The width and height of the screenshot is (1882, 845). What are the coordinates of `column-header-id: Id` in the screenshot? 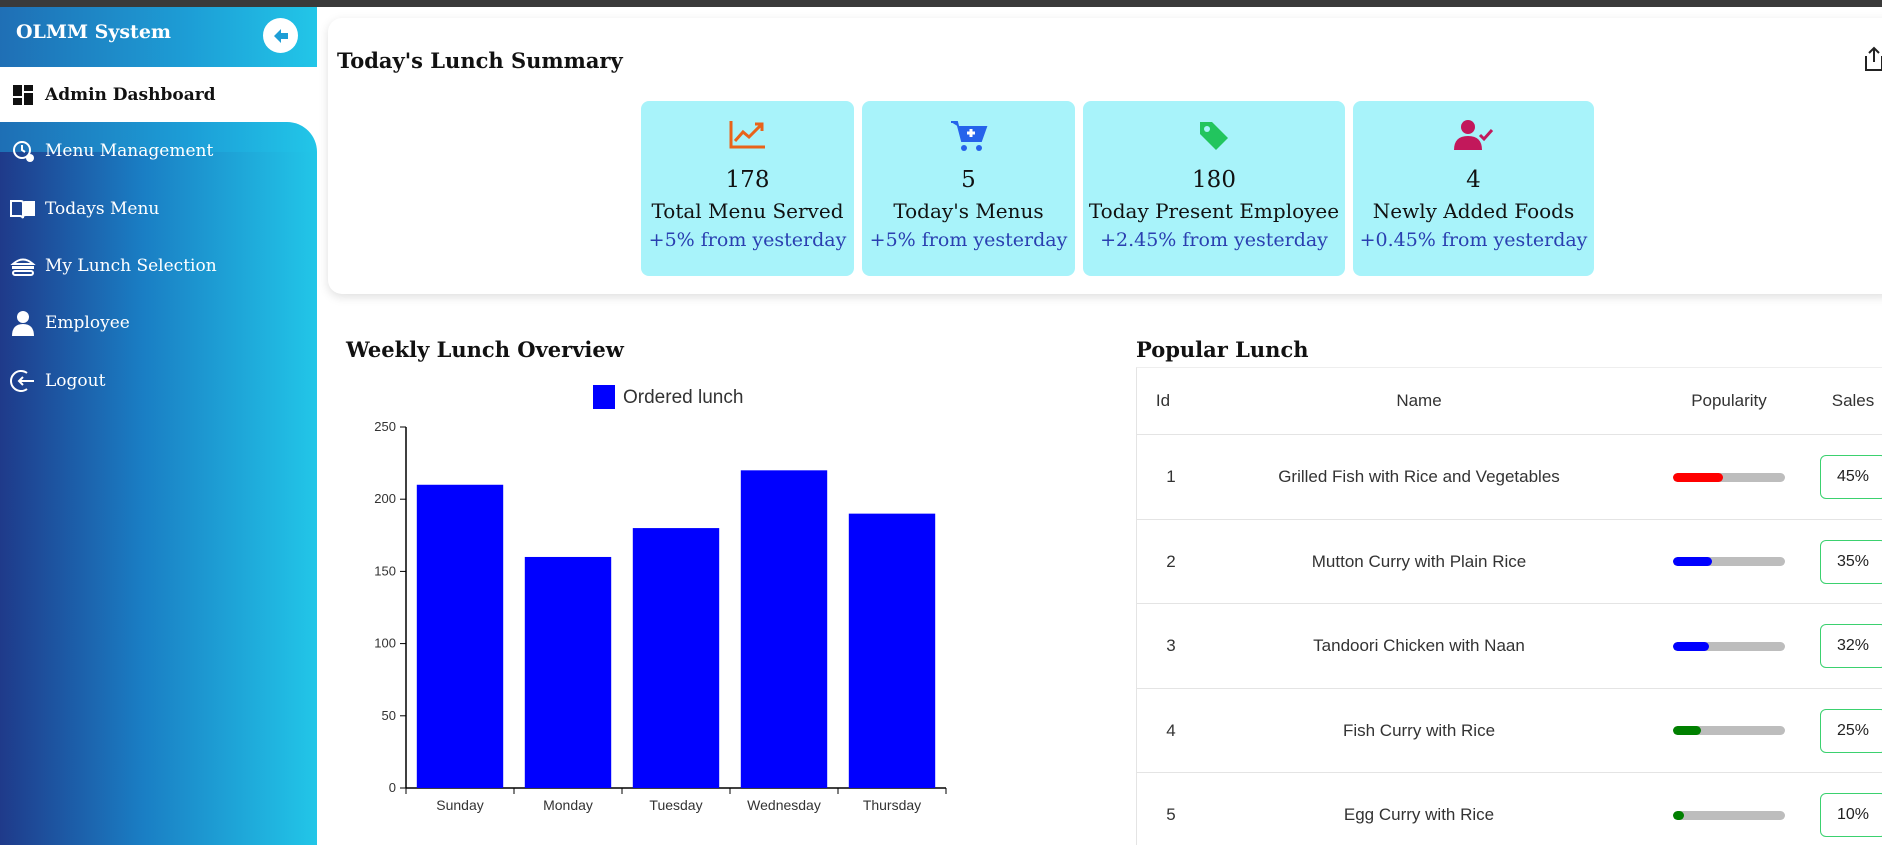 It's located at (1163, 400).